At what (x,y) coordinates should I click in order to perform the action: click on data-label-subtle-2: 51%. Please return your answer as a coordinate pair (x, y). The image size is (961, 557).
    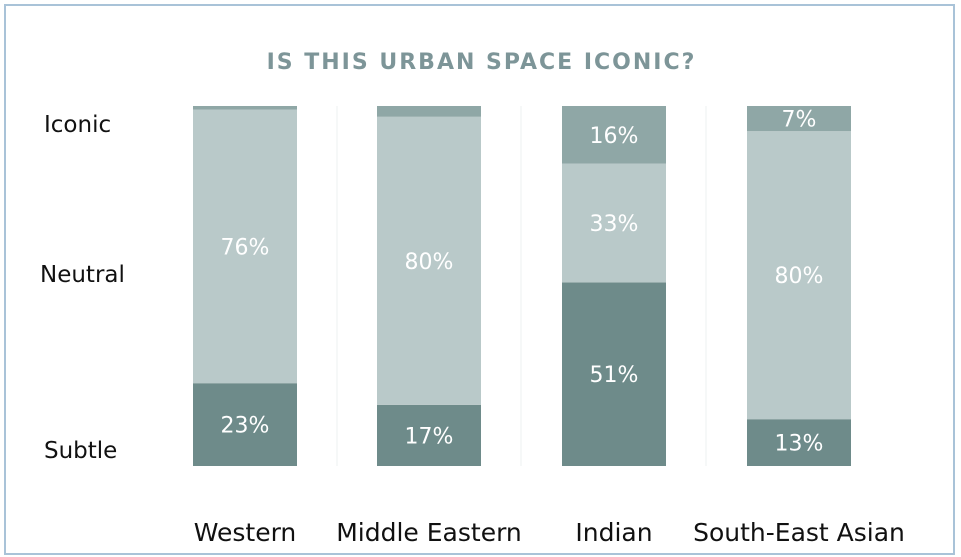
    Looking at the image, I should click on (614, 375).